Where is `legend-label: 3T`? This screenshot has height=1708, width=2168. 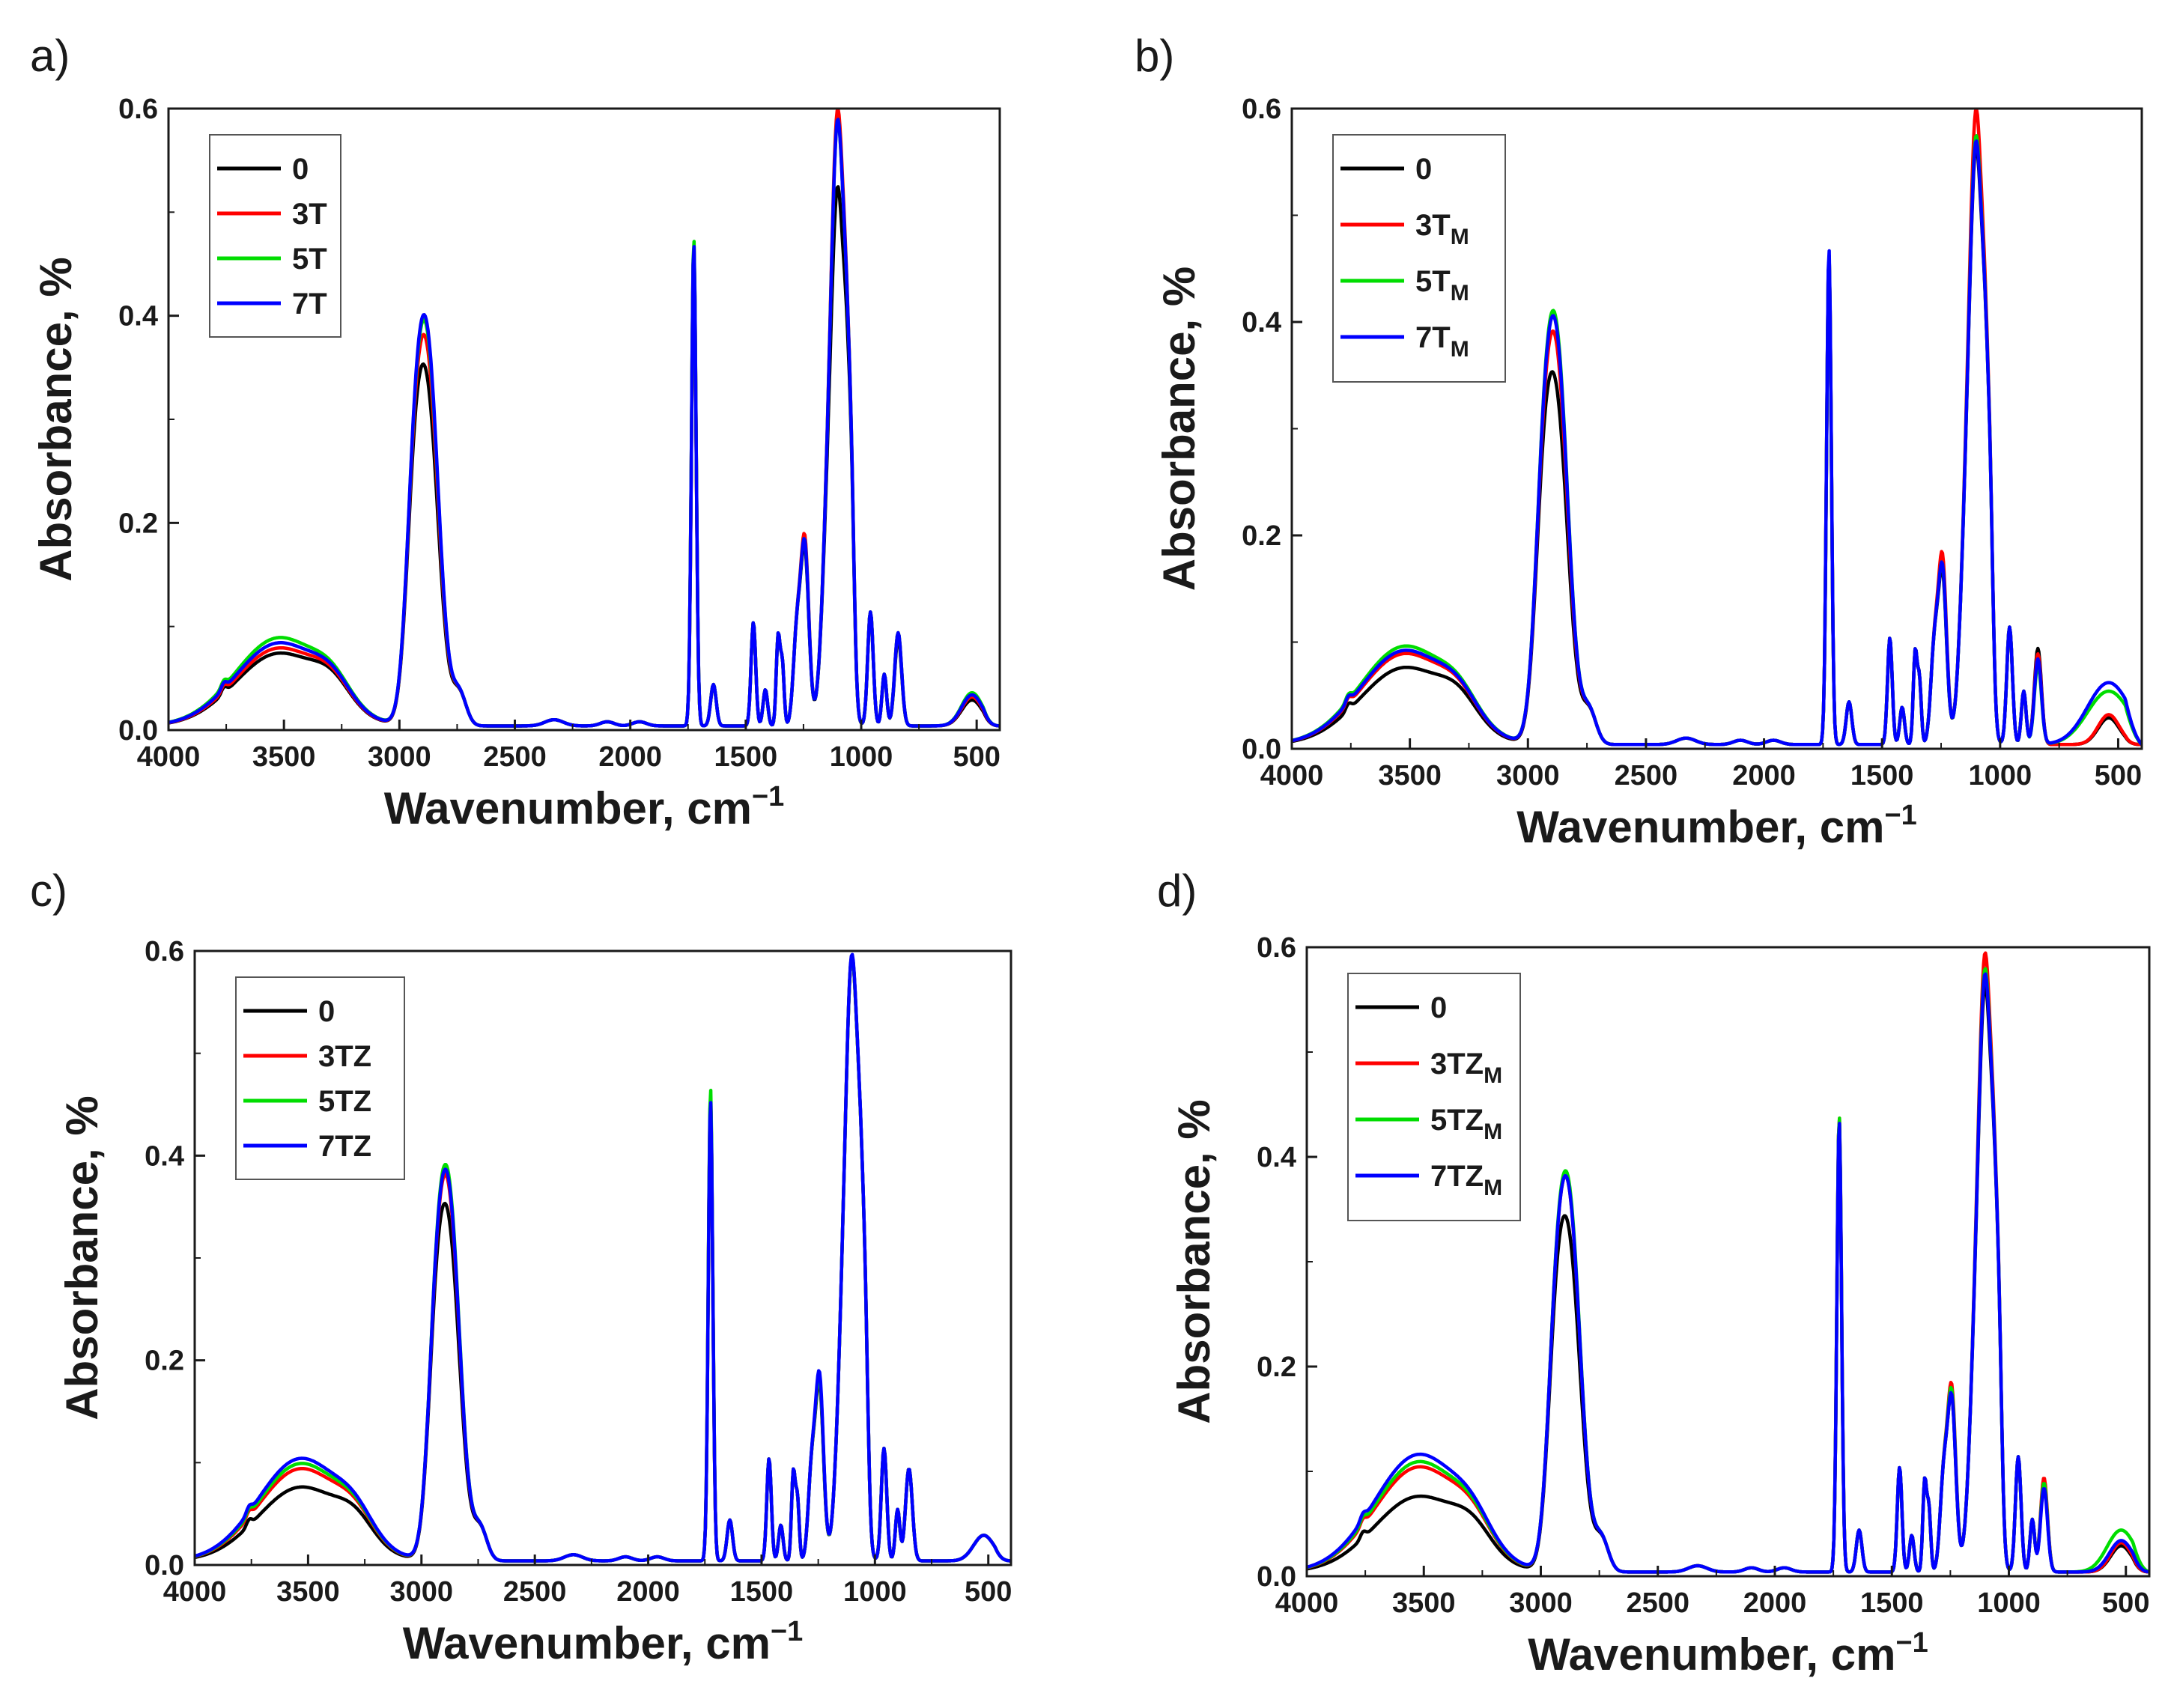
legend-label: 3T is located at coordinates (309, 215).